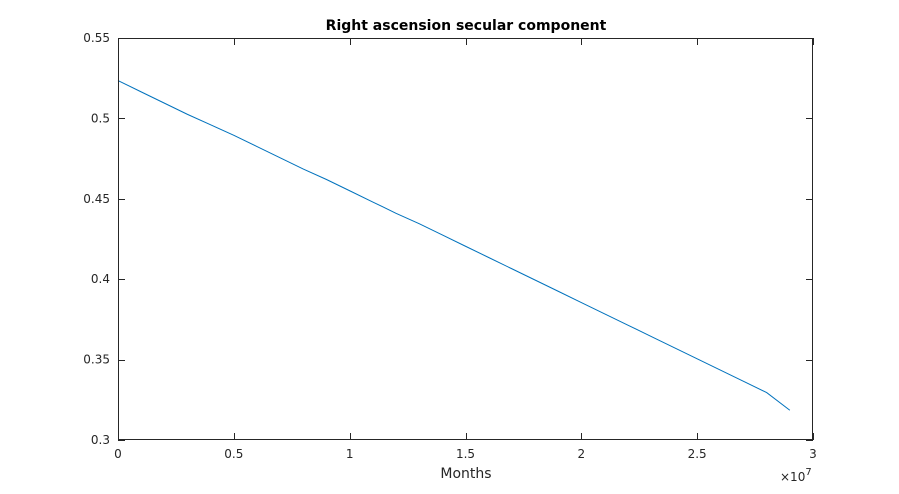 The width and height of the screenshot is (899, 494). I want to click on chart-title: Right ascension secular component, so click(466, 26).